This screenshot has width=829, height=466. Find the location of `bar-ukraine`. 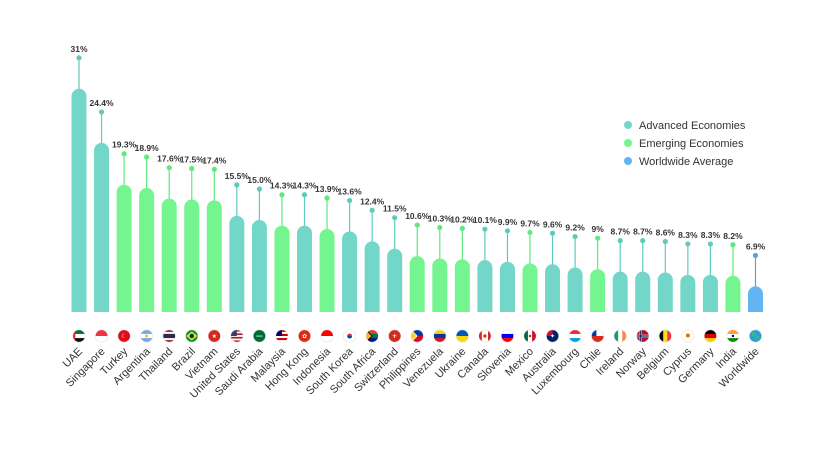

bar-ukraine is located at coordinates (462, 285).